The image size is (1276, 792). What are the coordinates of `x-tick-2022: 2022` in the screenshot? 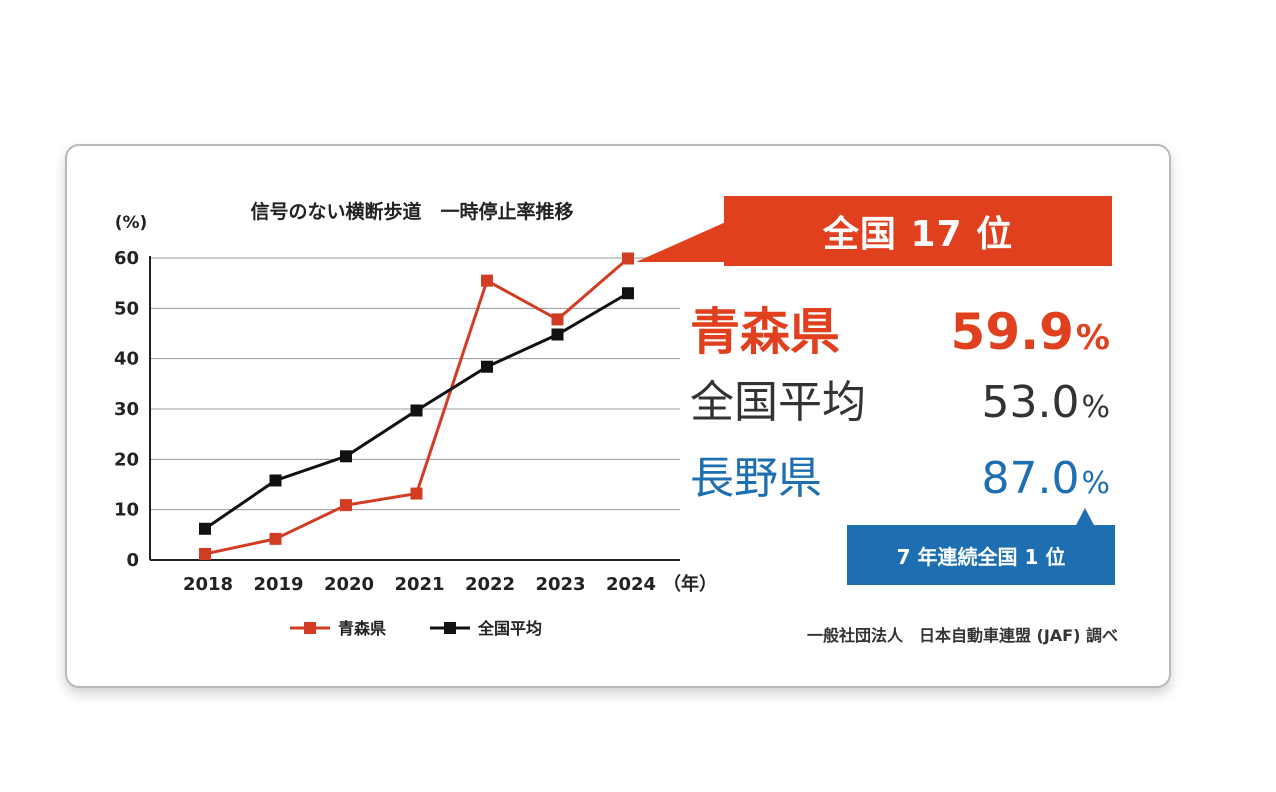 It's located at (490, 584).